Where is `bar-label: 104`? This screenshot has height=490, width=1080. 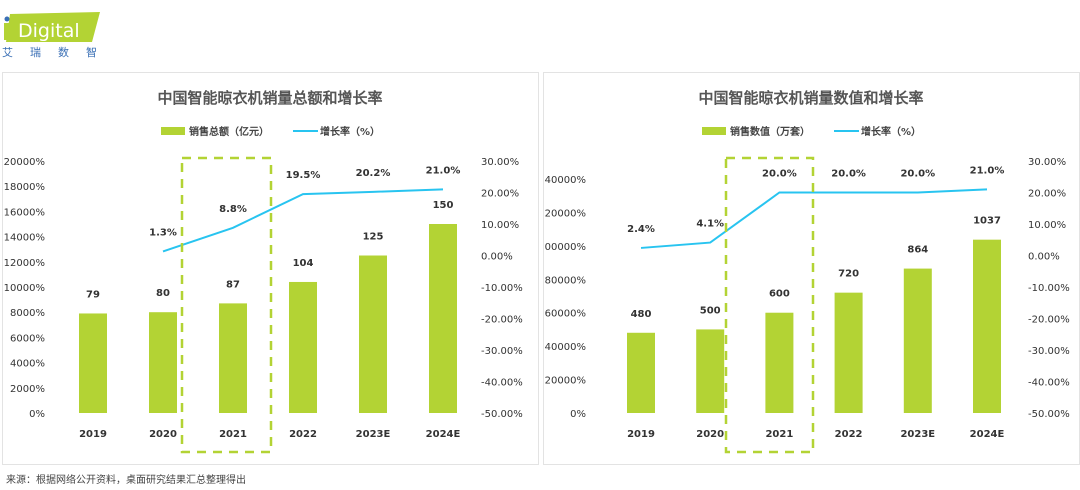
bar-label: 104 is located at coordinates (303, 263).